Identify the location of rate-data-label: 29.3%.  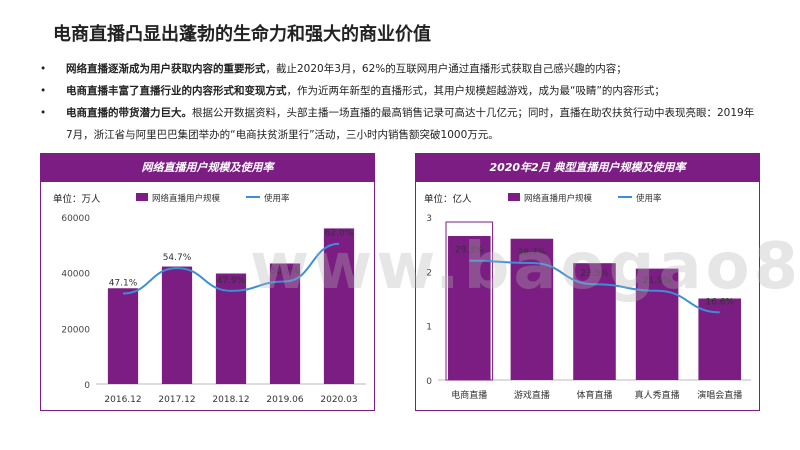
(469, 251).